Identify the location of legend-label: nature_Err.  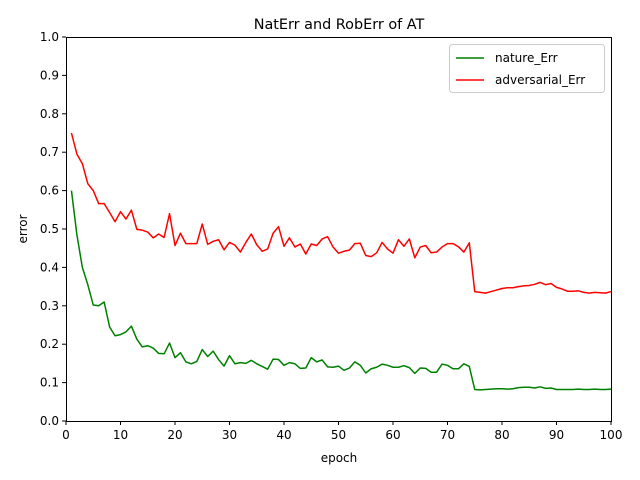
(526, 58).